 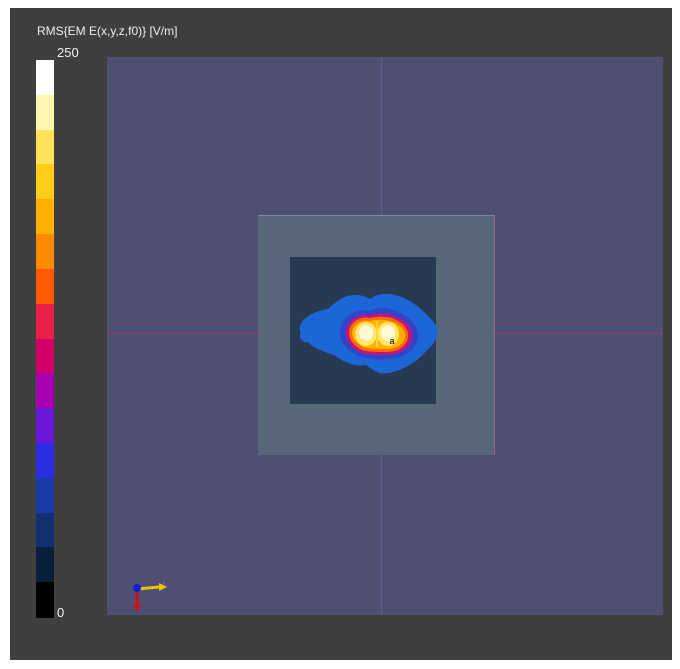 I want to click on xyz-axis-triad-icon: ›, so click(x=147, y=594).